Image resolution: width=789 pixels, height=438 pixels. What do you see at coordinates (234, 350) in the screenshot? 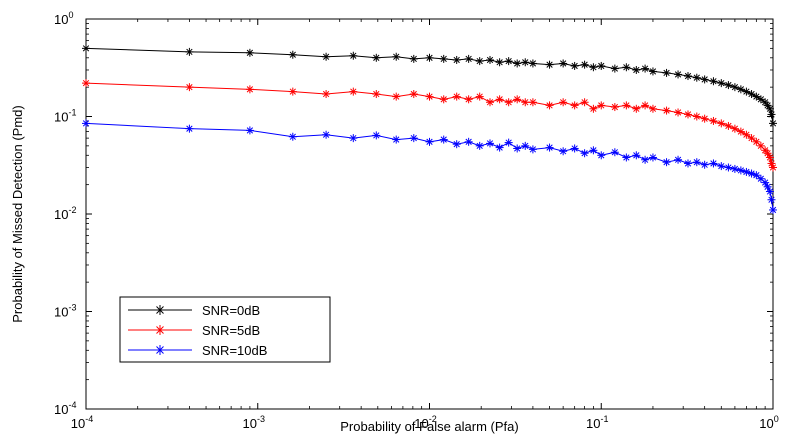
I see `legend-label: SNR=10dB` at bounding box center [234, 350].